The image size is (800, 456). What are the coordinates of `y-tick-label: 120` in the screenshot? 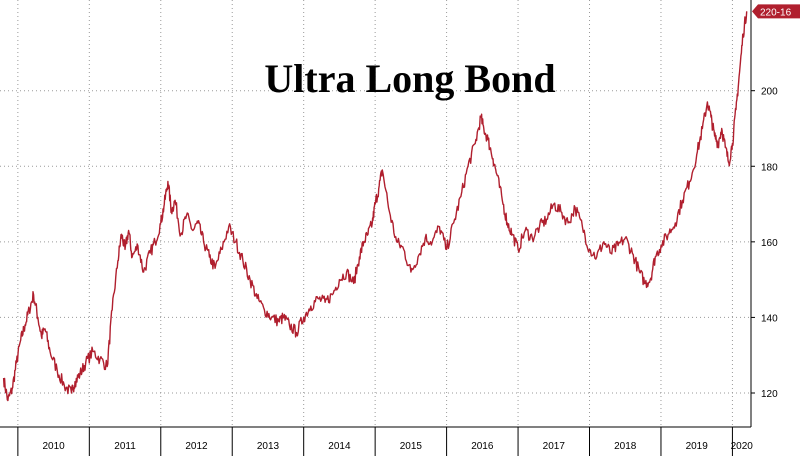 It's located at (769, 394).